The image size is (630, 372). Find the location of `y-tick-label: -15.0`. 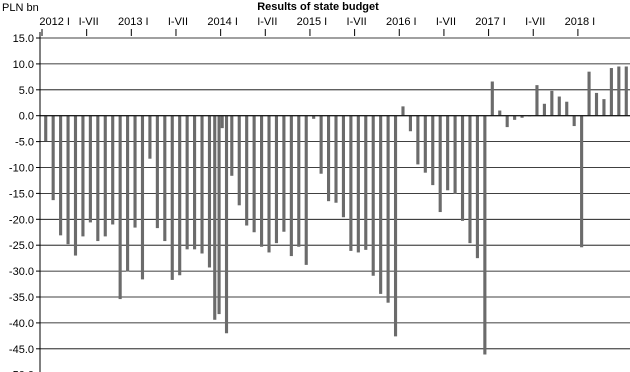

y-tick-label: -15.0 is located at coordinates (21, 194).